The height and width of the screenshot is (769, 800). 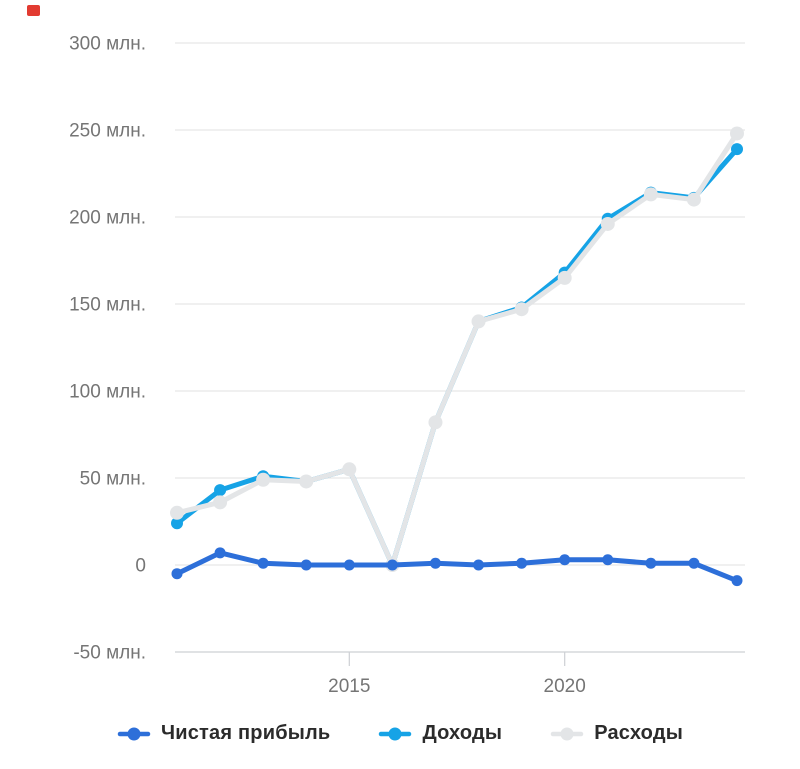 What do you see at coordinates (107, 218) in the screenshot?
I see `y-axis-tick-label: 200 млн.` at bounding box center [107, 218].